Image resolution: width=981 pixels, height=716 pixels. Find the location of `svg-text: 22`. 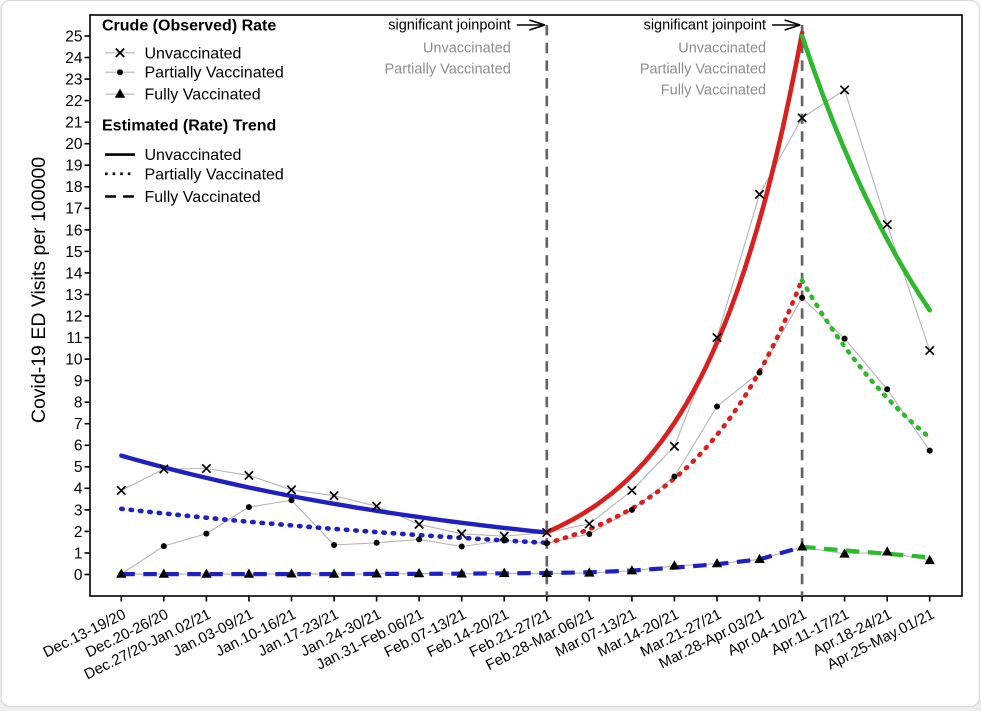

svg-text: 22 is located at coordinates (73, 101).